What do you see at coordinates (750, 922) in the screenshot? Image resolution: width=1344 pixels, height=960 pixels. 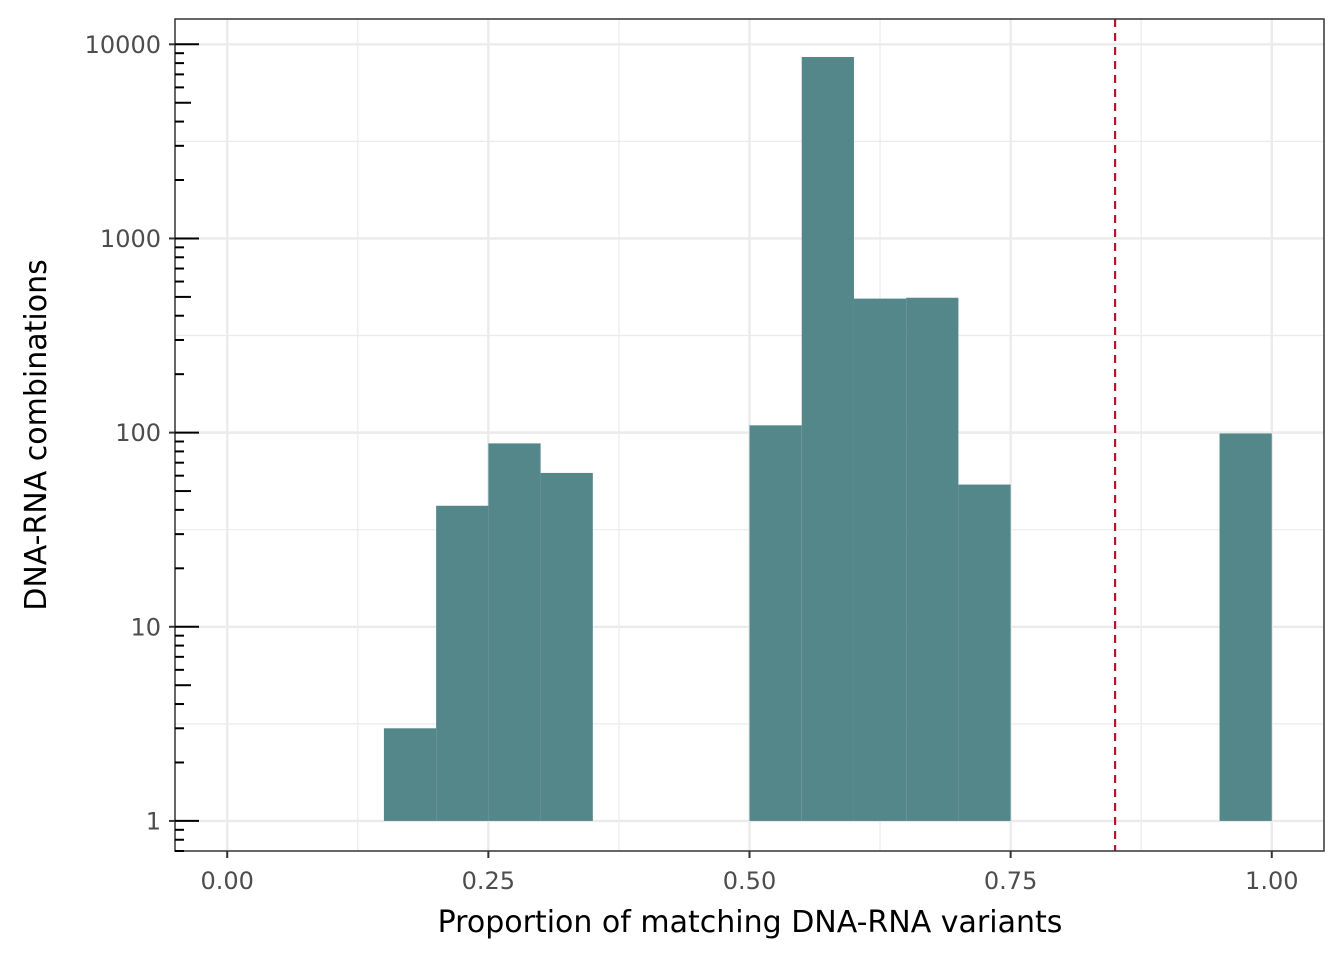 I see `x-axis-title: Proportion of matching DNA-RNA variants` at bounding box center [750, 922].